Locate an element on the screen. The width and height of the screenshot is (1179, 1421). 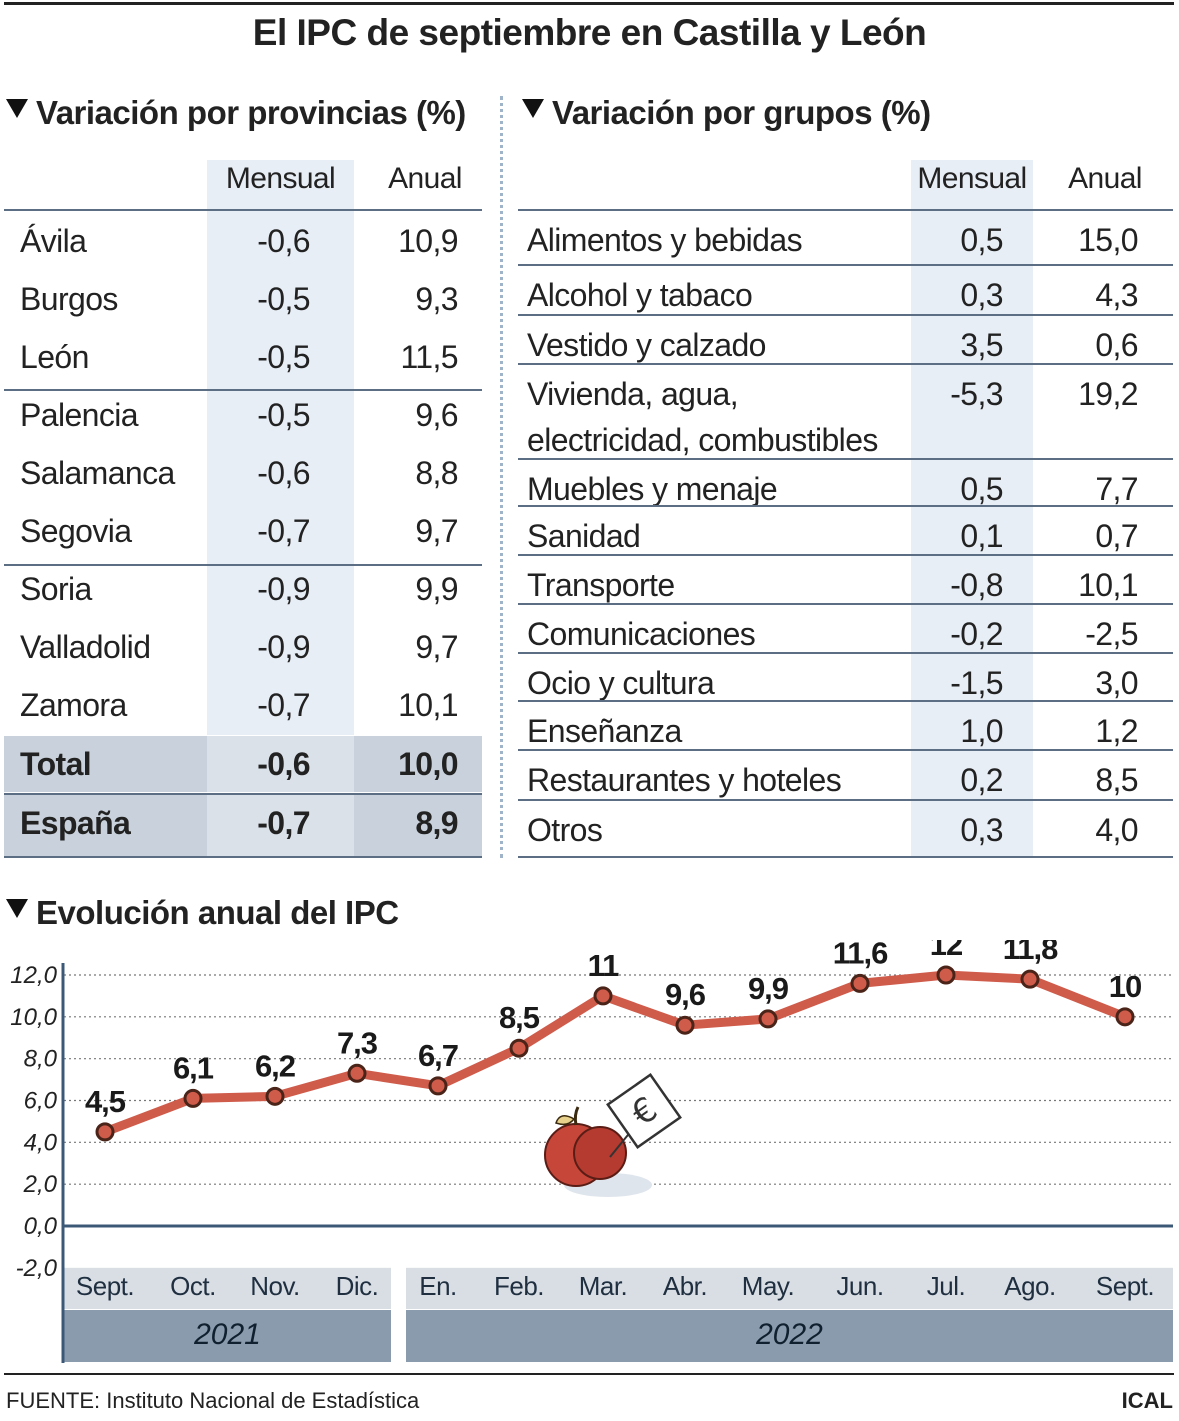
bottom-rule is located at coordinates (589, 1374).